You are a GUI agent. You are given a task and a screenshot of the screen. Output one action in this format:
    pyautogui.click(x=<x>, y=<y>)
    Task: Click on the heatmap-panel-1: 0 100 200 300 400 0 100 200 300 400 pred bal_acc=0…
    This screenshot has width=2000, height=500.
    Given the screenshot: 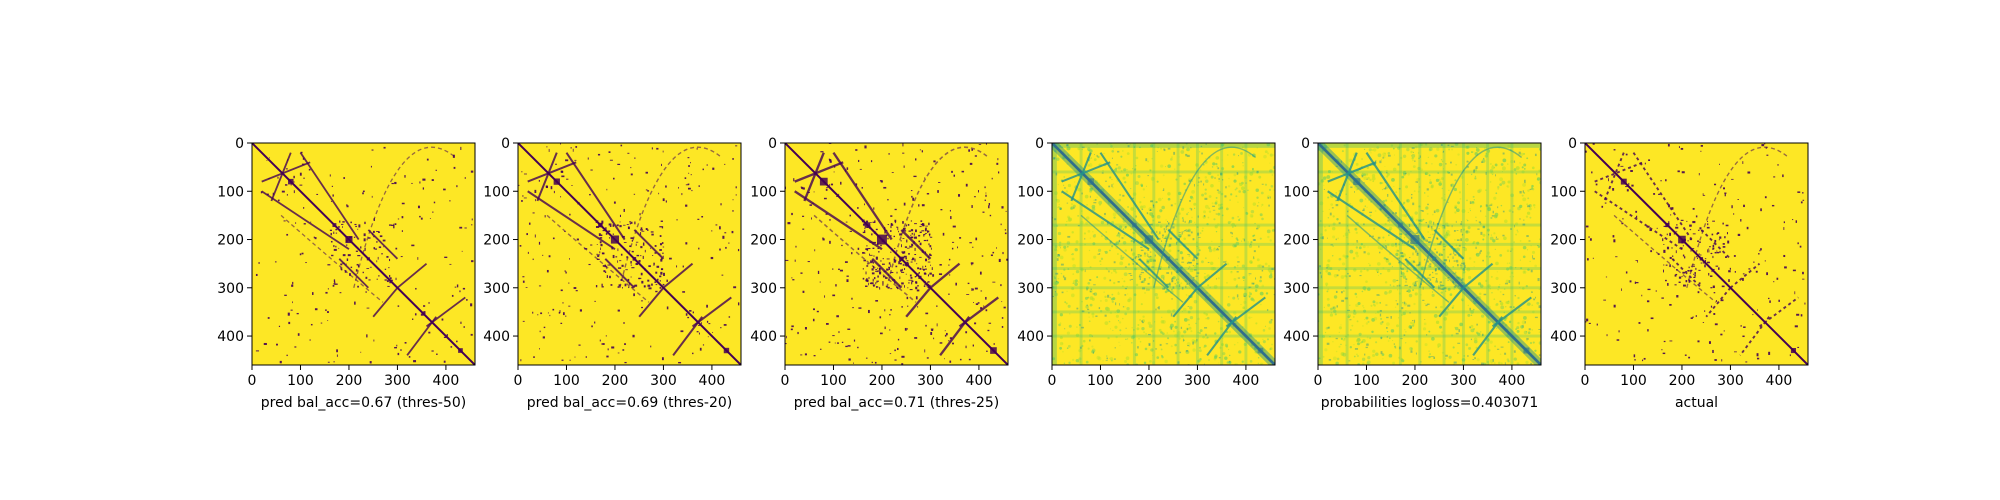 What is the action you would take?
    pyautogui.click(x=346, y=273)
    